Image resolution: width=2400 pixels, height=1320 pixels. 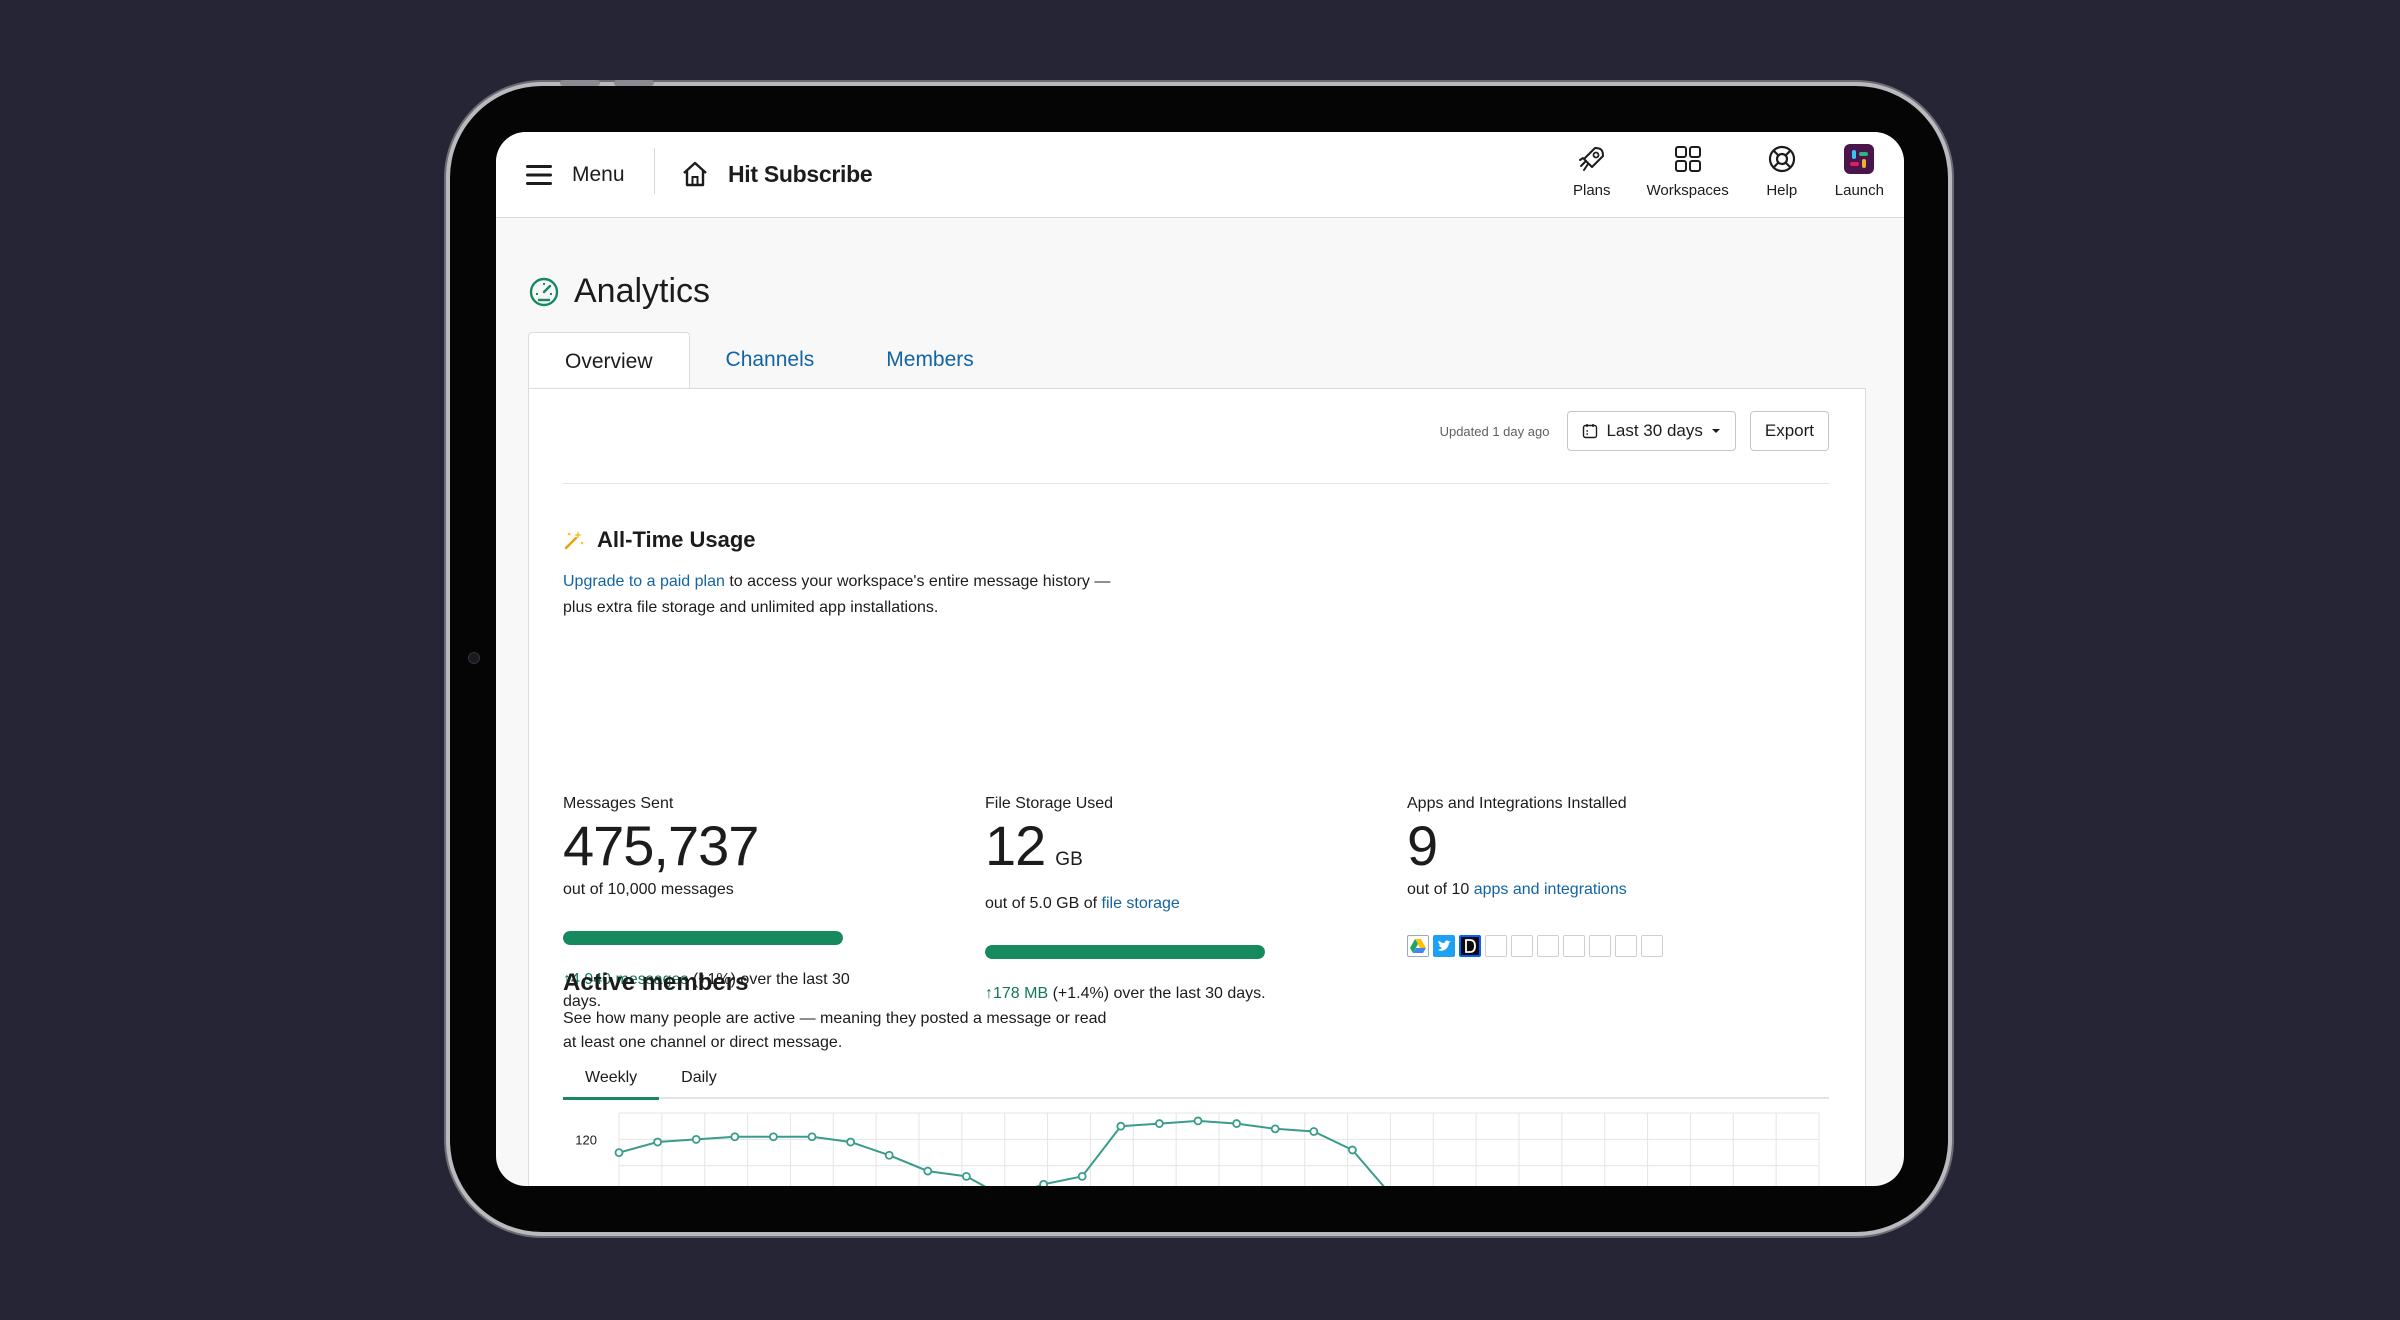 What do you see at coordinates (1043, 903) in the screenshot?
I see `stat-sub-prefix: out of 5.0 GB of` at bounding box center [1043, 903].